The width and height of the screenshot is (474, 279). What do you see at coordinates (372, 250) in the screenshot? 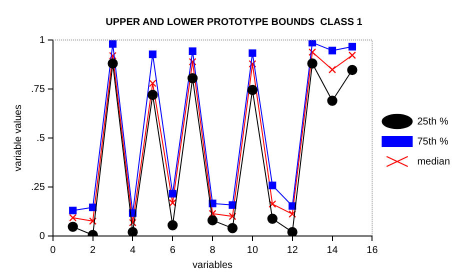
I see `x-tick-label: 16` at bounding box center [372, 250].